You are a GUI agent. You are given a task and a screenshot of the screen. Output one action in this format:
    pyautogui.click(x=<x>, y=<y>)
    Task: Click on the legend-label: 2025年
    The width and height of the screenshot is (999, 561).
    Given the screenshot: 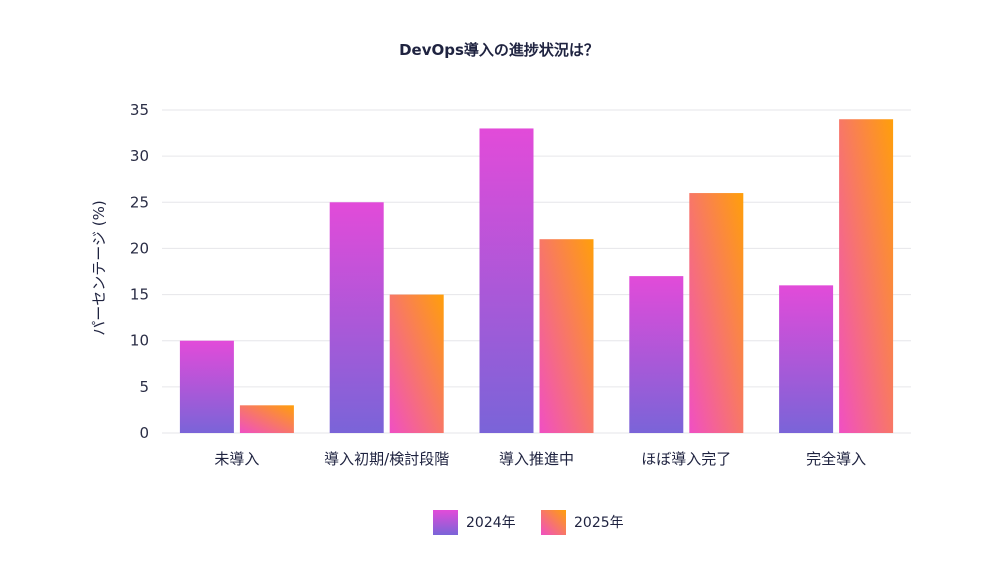 What is the action you would take?
    pyautogui.click(x=599, y=523)
    